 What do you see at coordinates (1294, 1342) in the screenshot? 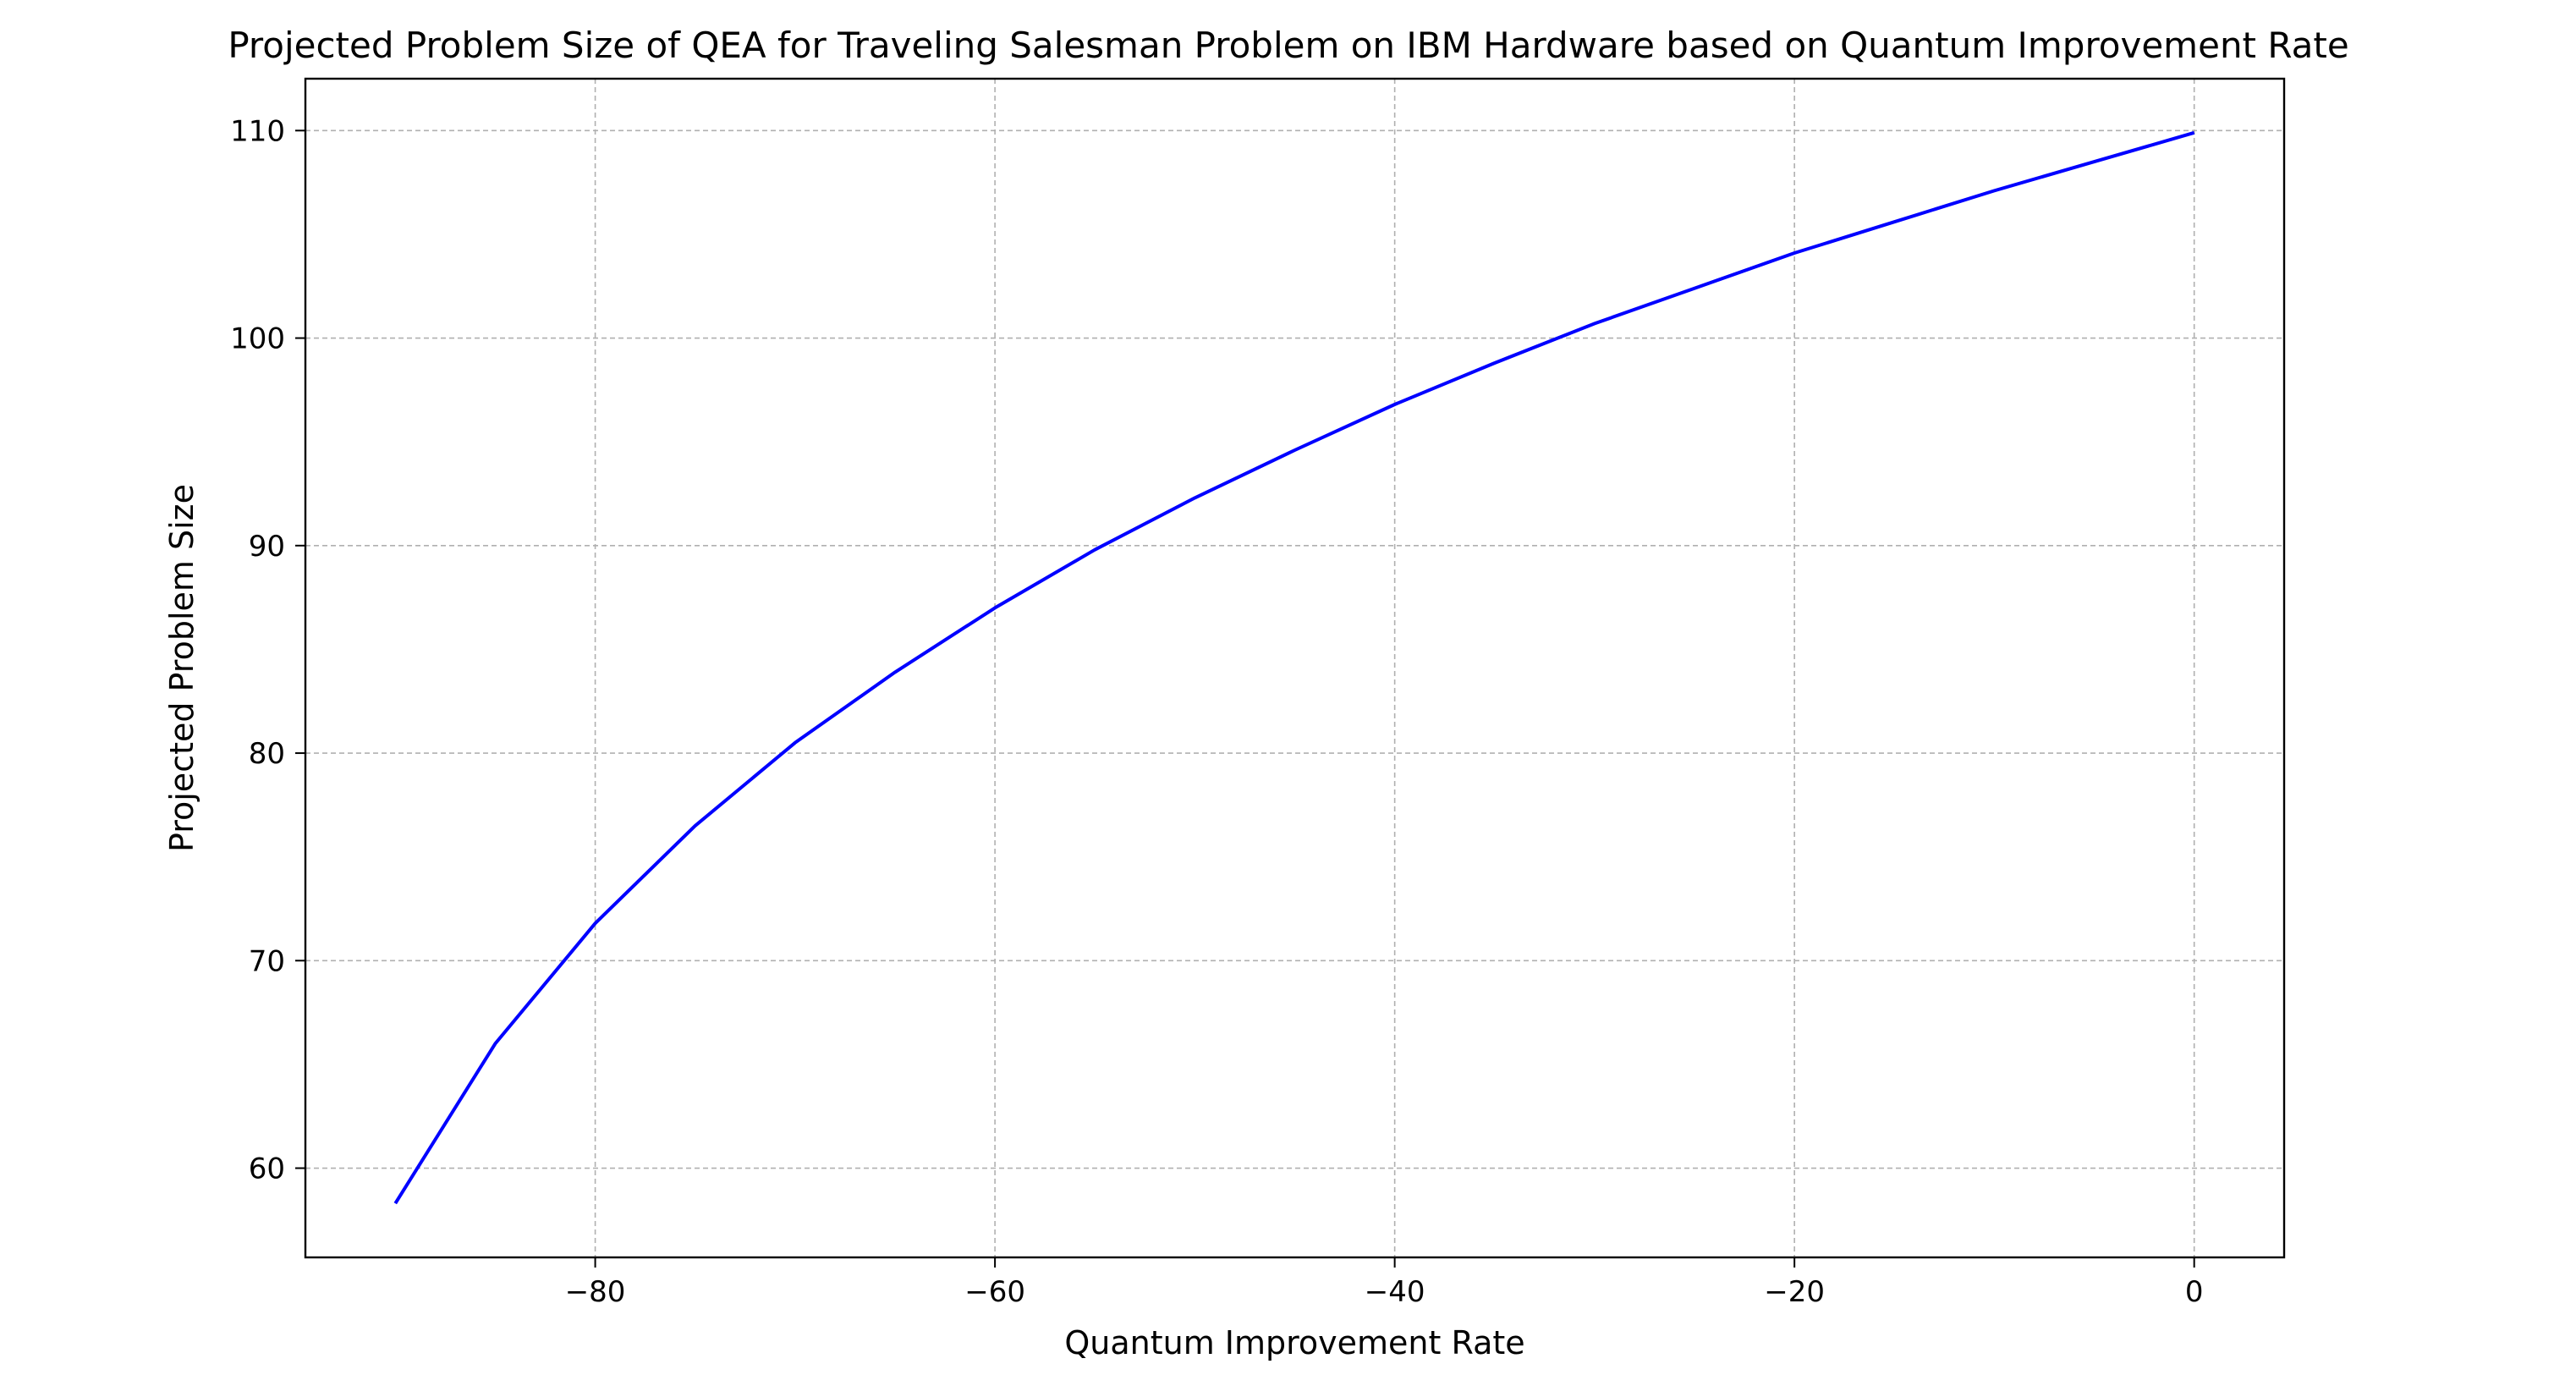
I see `x-axis-label: Quantum Improvement Rate` at bounding box center [1294, 1342].